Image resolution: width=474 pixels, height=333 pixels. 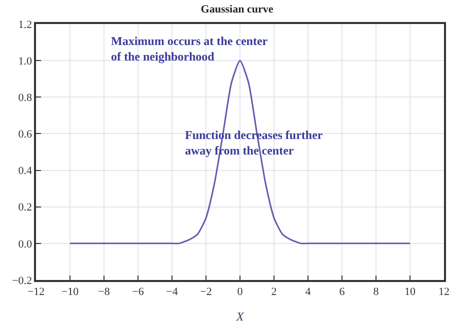 I want to click on x-tick-label: −2, so click(x=206, y=292).